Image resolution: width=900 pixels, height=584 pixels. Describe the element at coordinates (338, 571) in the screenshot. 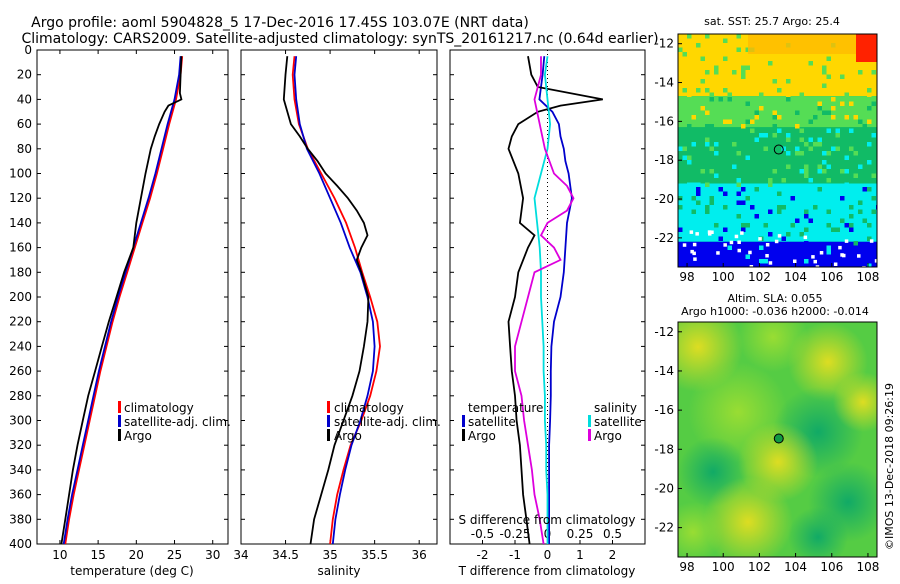

I see `salinity-xlabel: salinity` at that location.